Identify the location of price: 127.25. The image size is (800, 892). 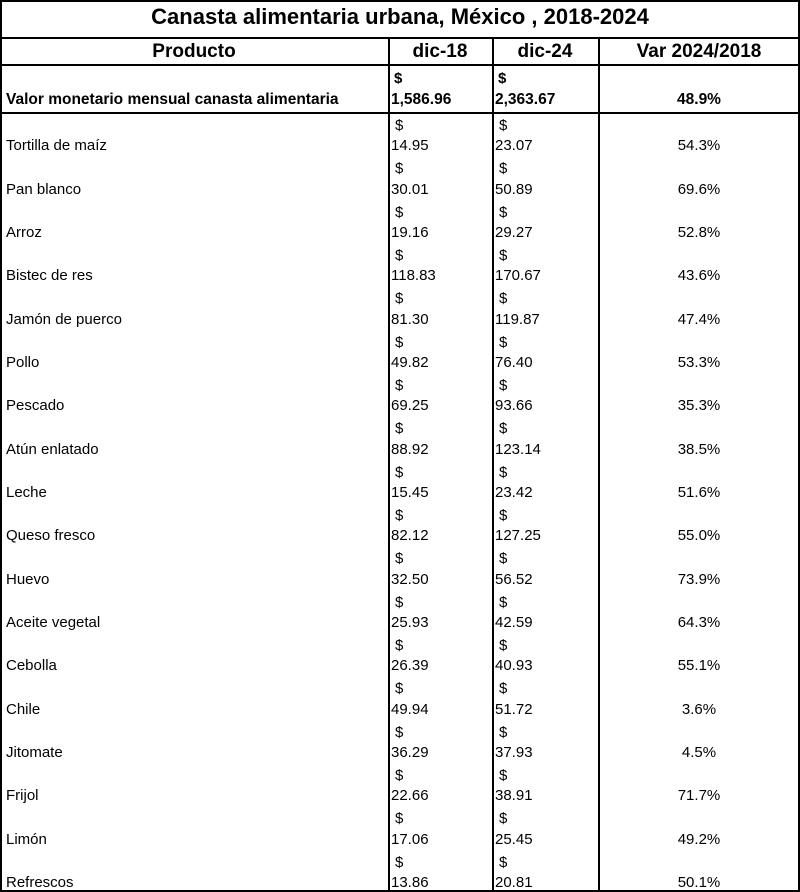
(518, 536).